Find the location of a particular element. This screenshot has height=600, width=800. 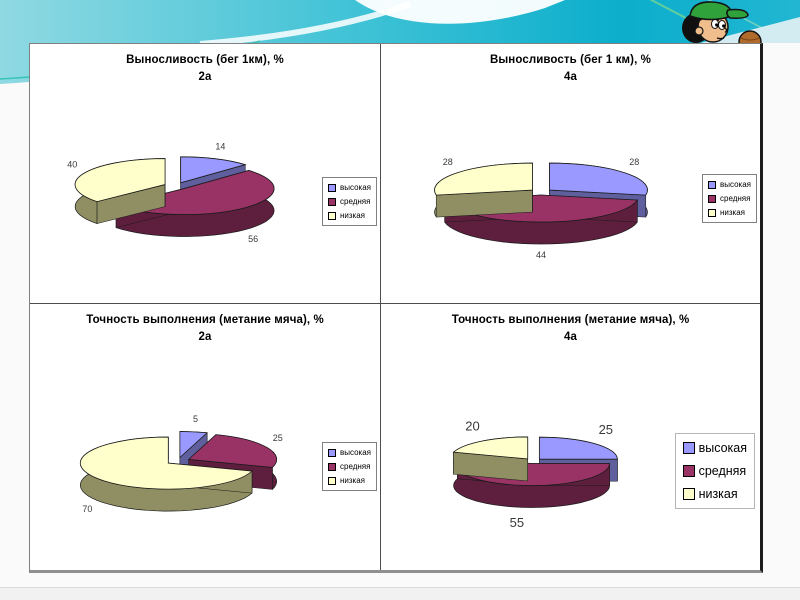

slice-value-label: 55 is located at coordinates (517, 522).